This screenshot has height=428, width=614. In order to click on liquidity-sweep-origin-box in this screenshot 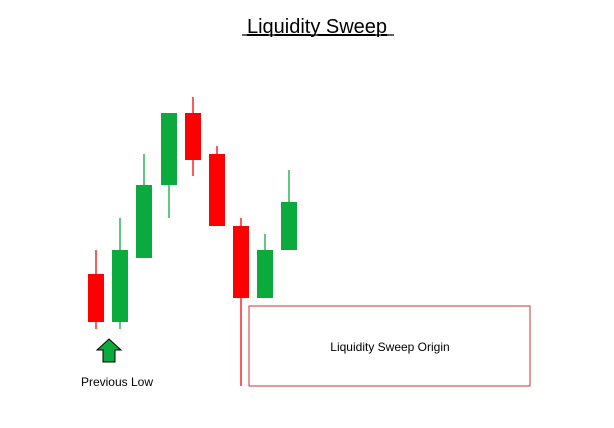, I will do `click(389, 346)`.